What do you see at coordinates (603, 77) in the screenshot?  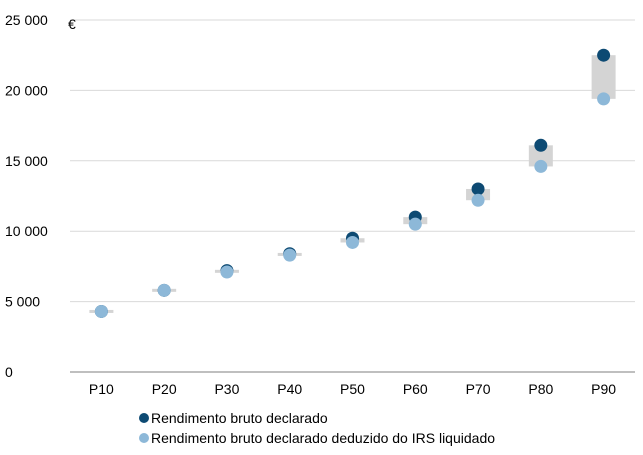 I see `gap-band-p90` at bounding box center [603, 77].